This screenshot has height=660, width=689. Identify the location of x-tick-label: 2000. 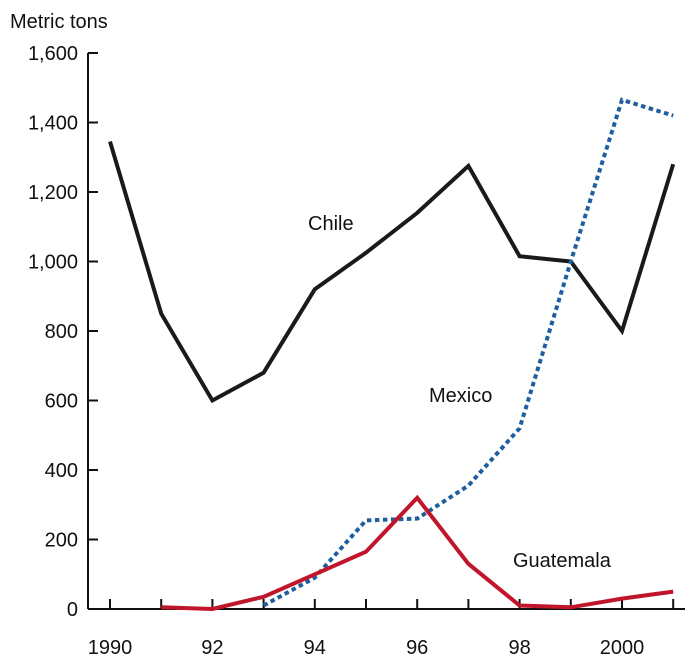
(622, 648).